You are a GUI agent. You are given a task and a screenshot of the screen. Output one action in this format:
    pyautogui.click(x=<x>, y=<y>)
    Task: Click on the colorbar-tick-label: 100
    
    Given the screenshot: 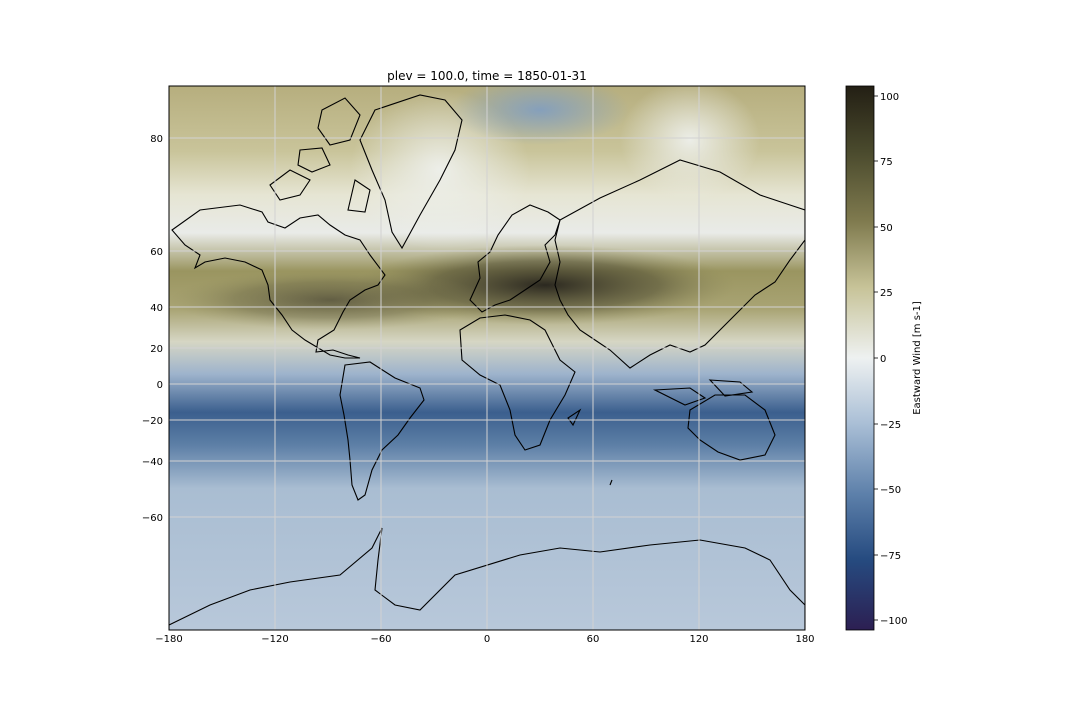 What is the action you would take?
    pyautogui.click(x=889, y=97)
    